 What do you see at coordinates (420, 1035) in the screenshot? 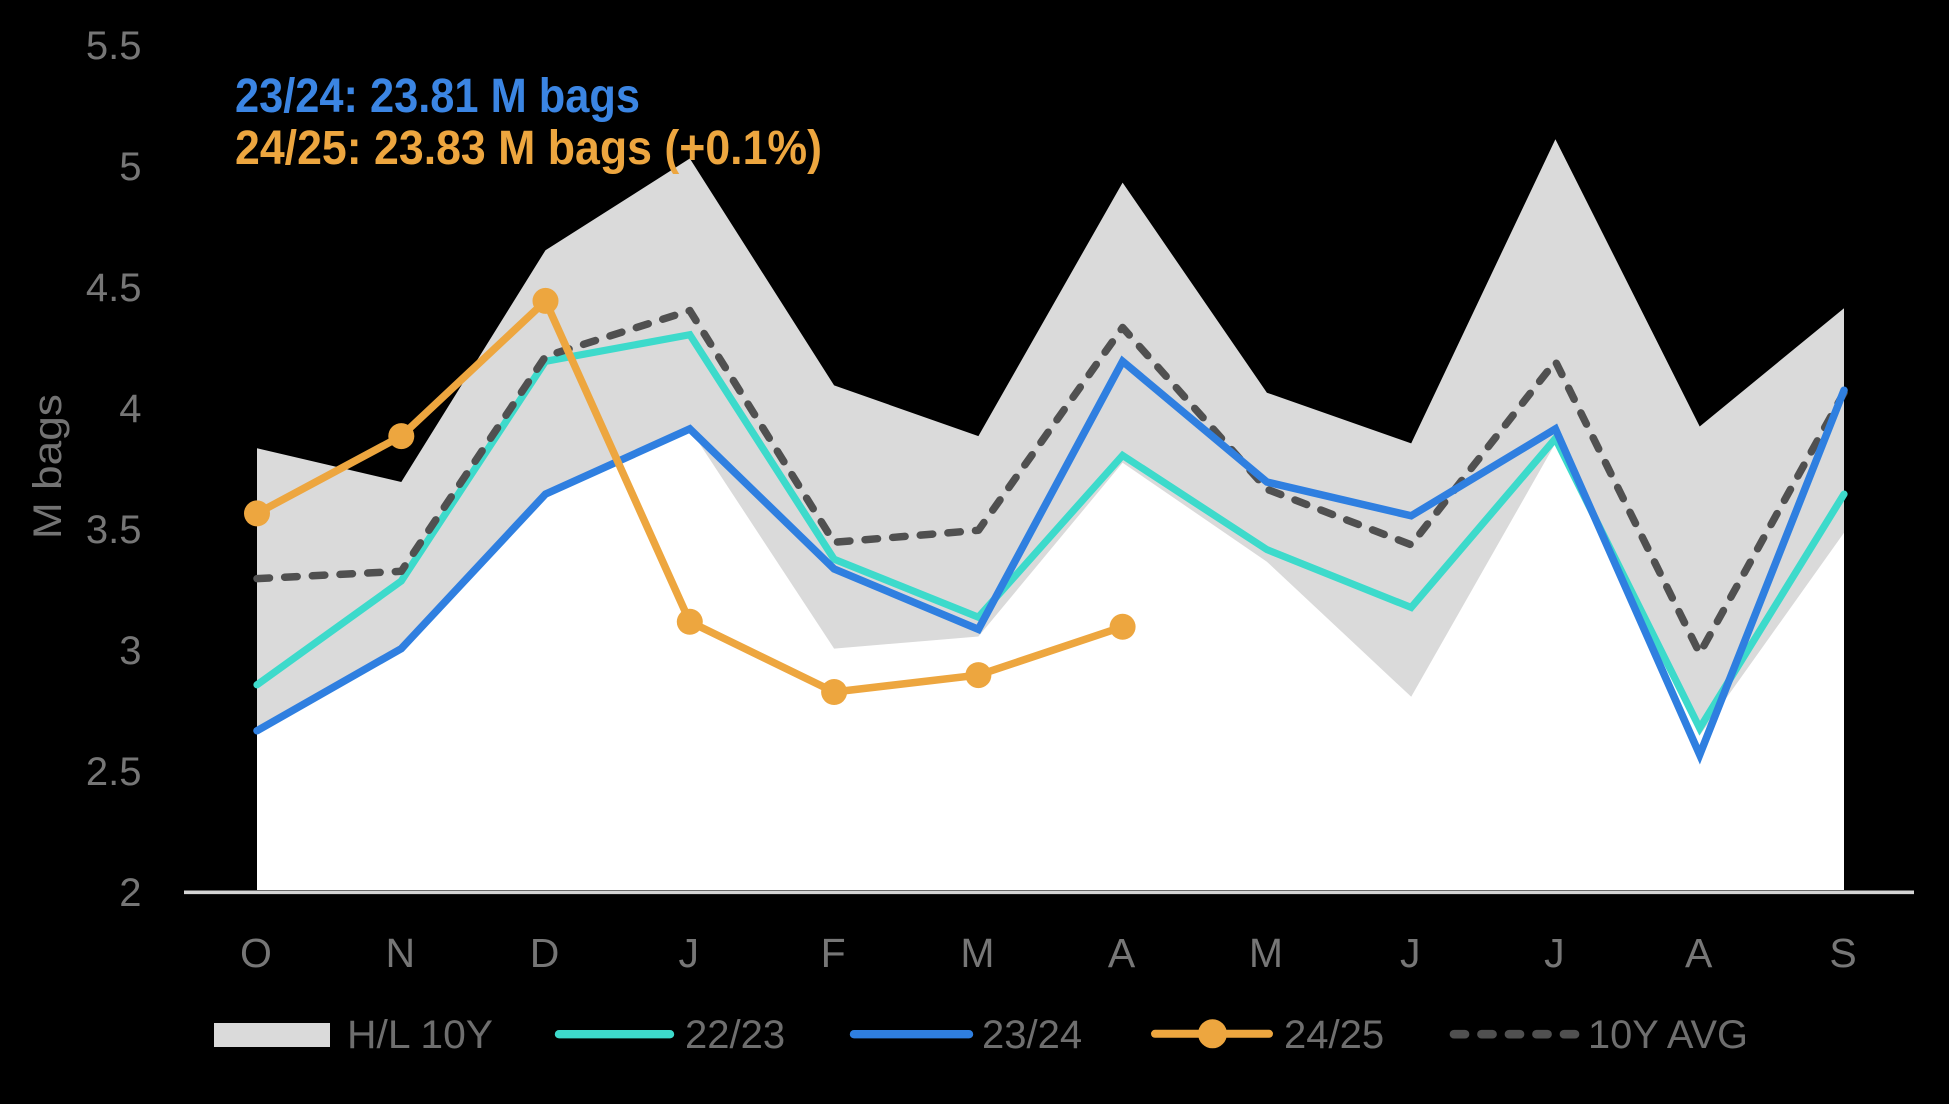
I see `svg-text: H/L 10Y` at bounding box center [420, 1035].